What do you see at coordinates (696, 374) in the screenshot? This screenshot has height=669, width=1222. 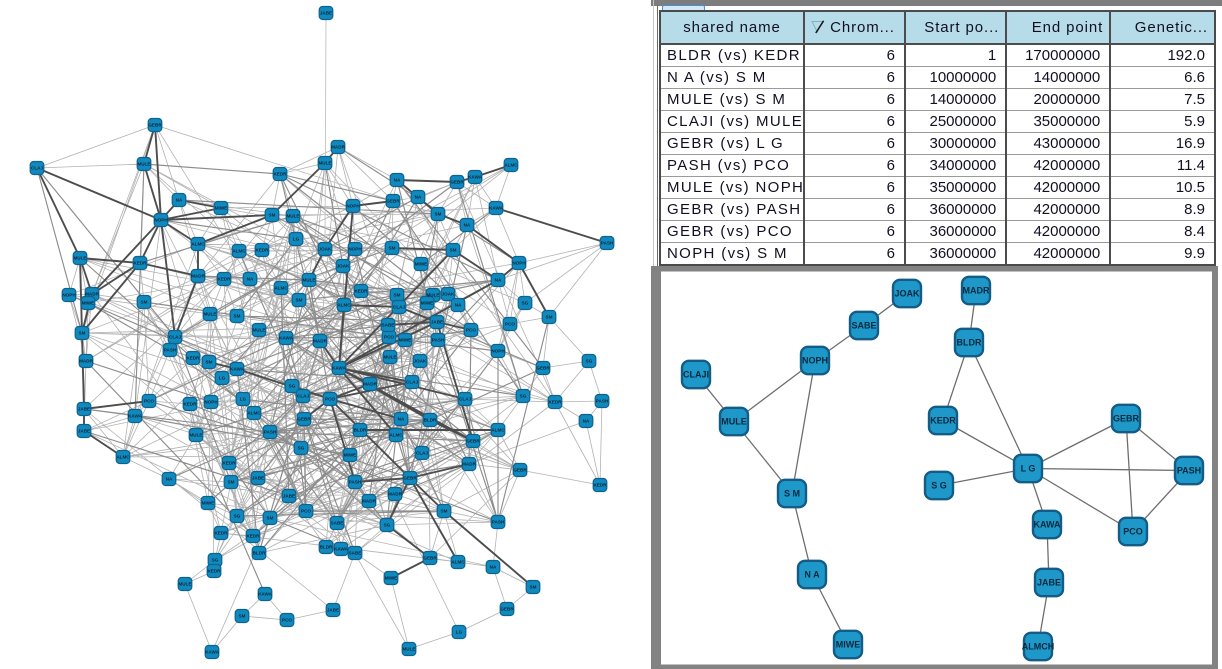 I see `svg-text: CLAJI` at bounding box center [696, 374].